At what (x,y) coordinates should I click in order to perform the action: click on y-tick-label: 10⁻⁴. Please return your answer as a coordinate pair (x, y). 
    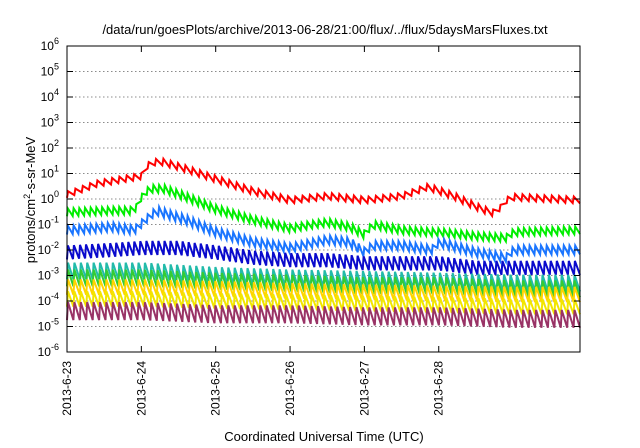
    Looking at the image, I should click on (48, 299).